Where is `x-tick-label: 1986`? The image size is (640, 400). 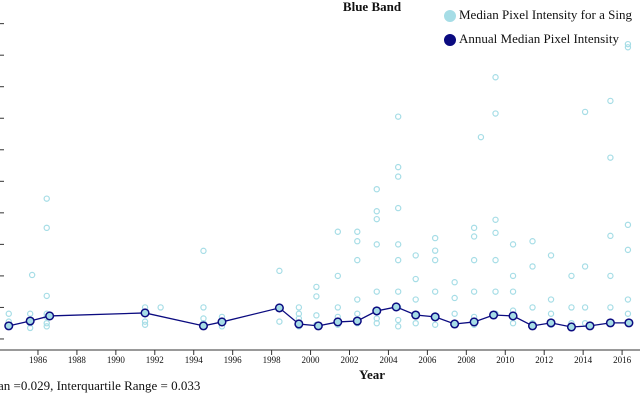 x-tick-label: 1986 is located at coordinates (38, 360).